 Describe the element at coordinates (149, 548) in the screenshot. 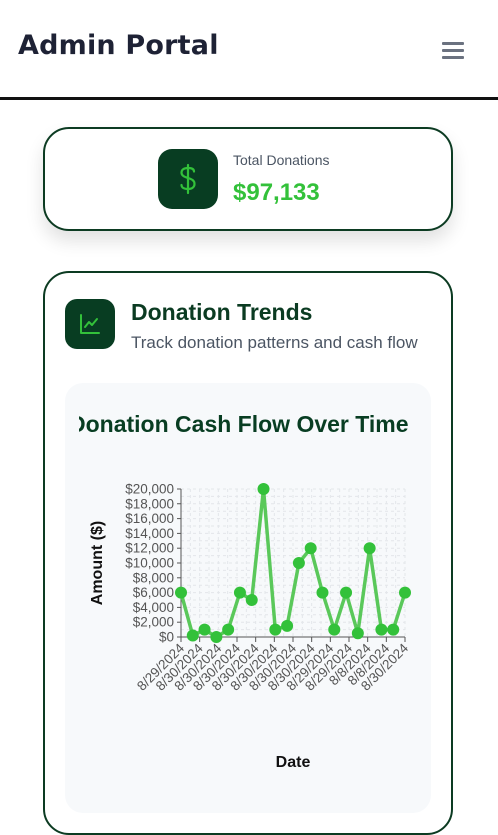

I see `y-tick-label: $12,000` at that location.